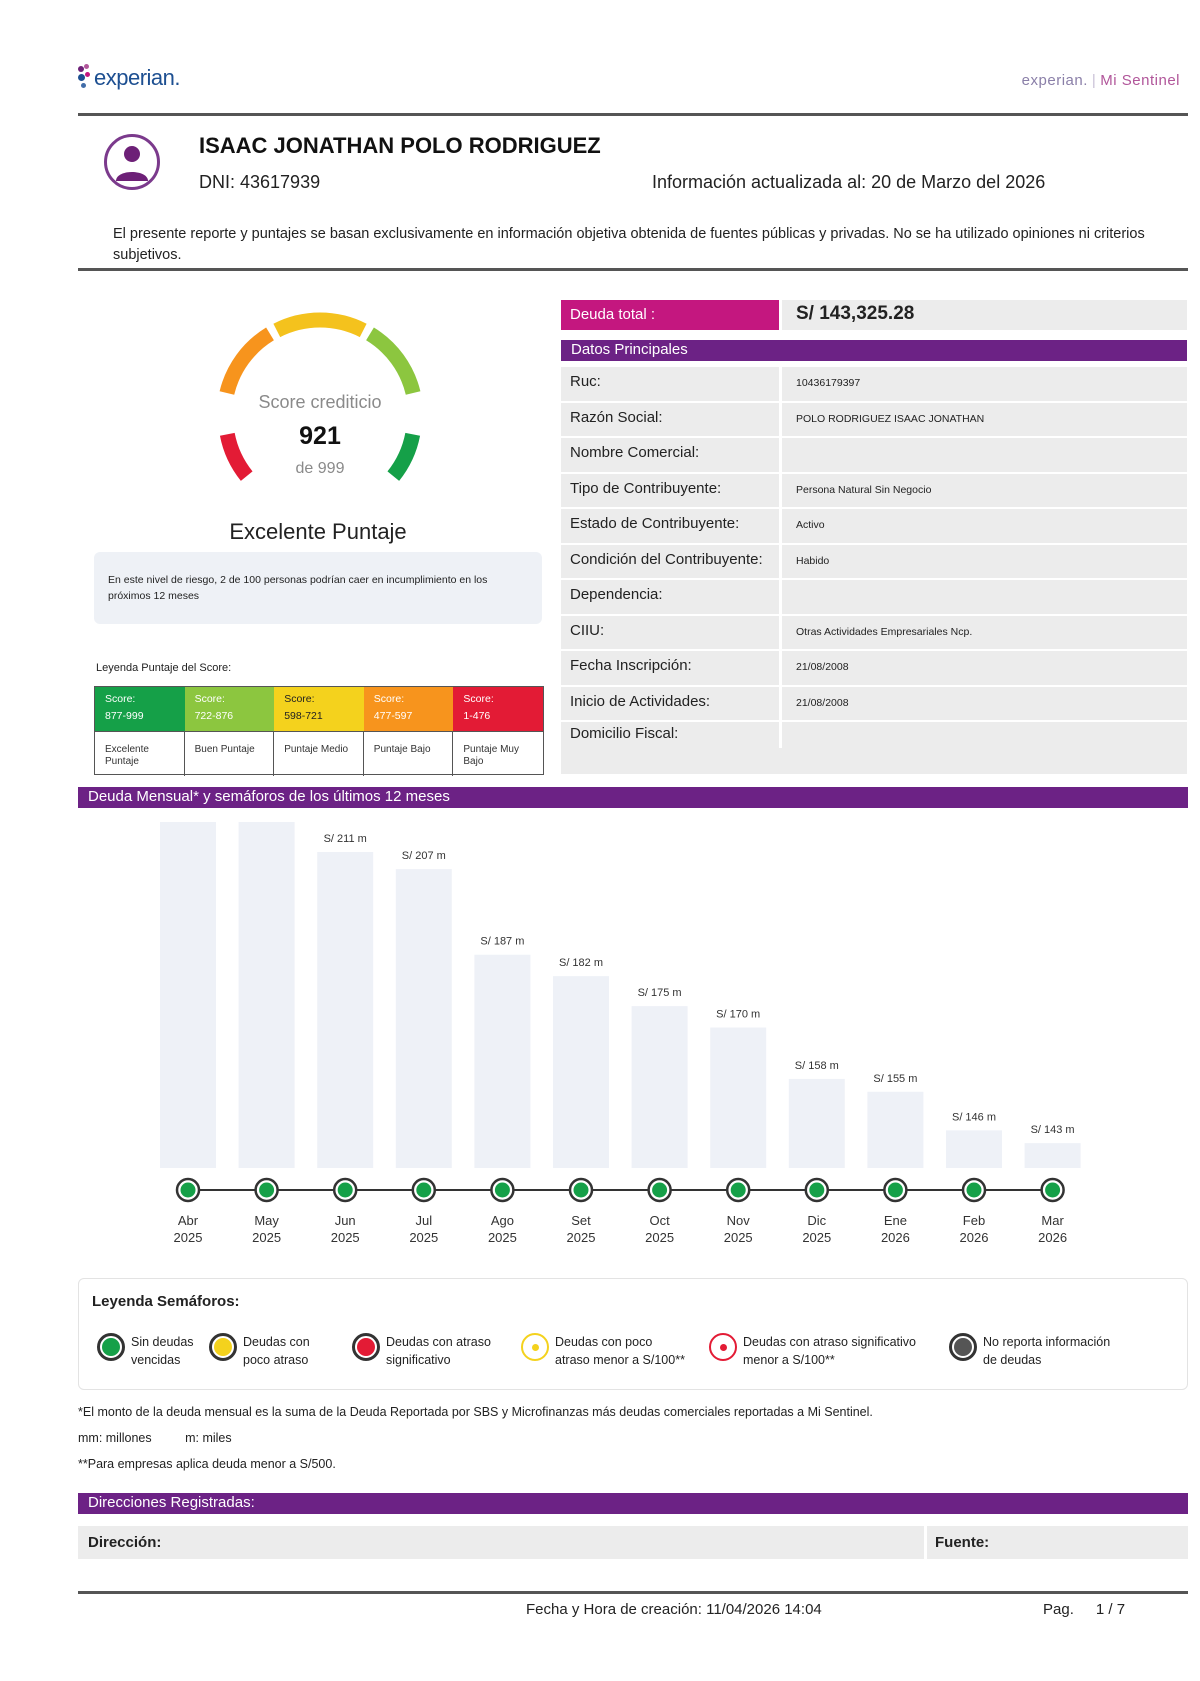 The image size is (1200, 1681). I want to click on month-label: Jun, so click(345, 1220).